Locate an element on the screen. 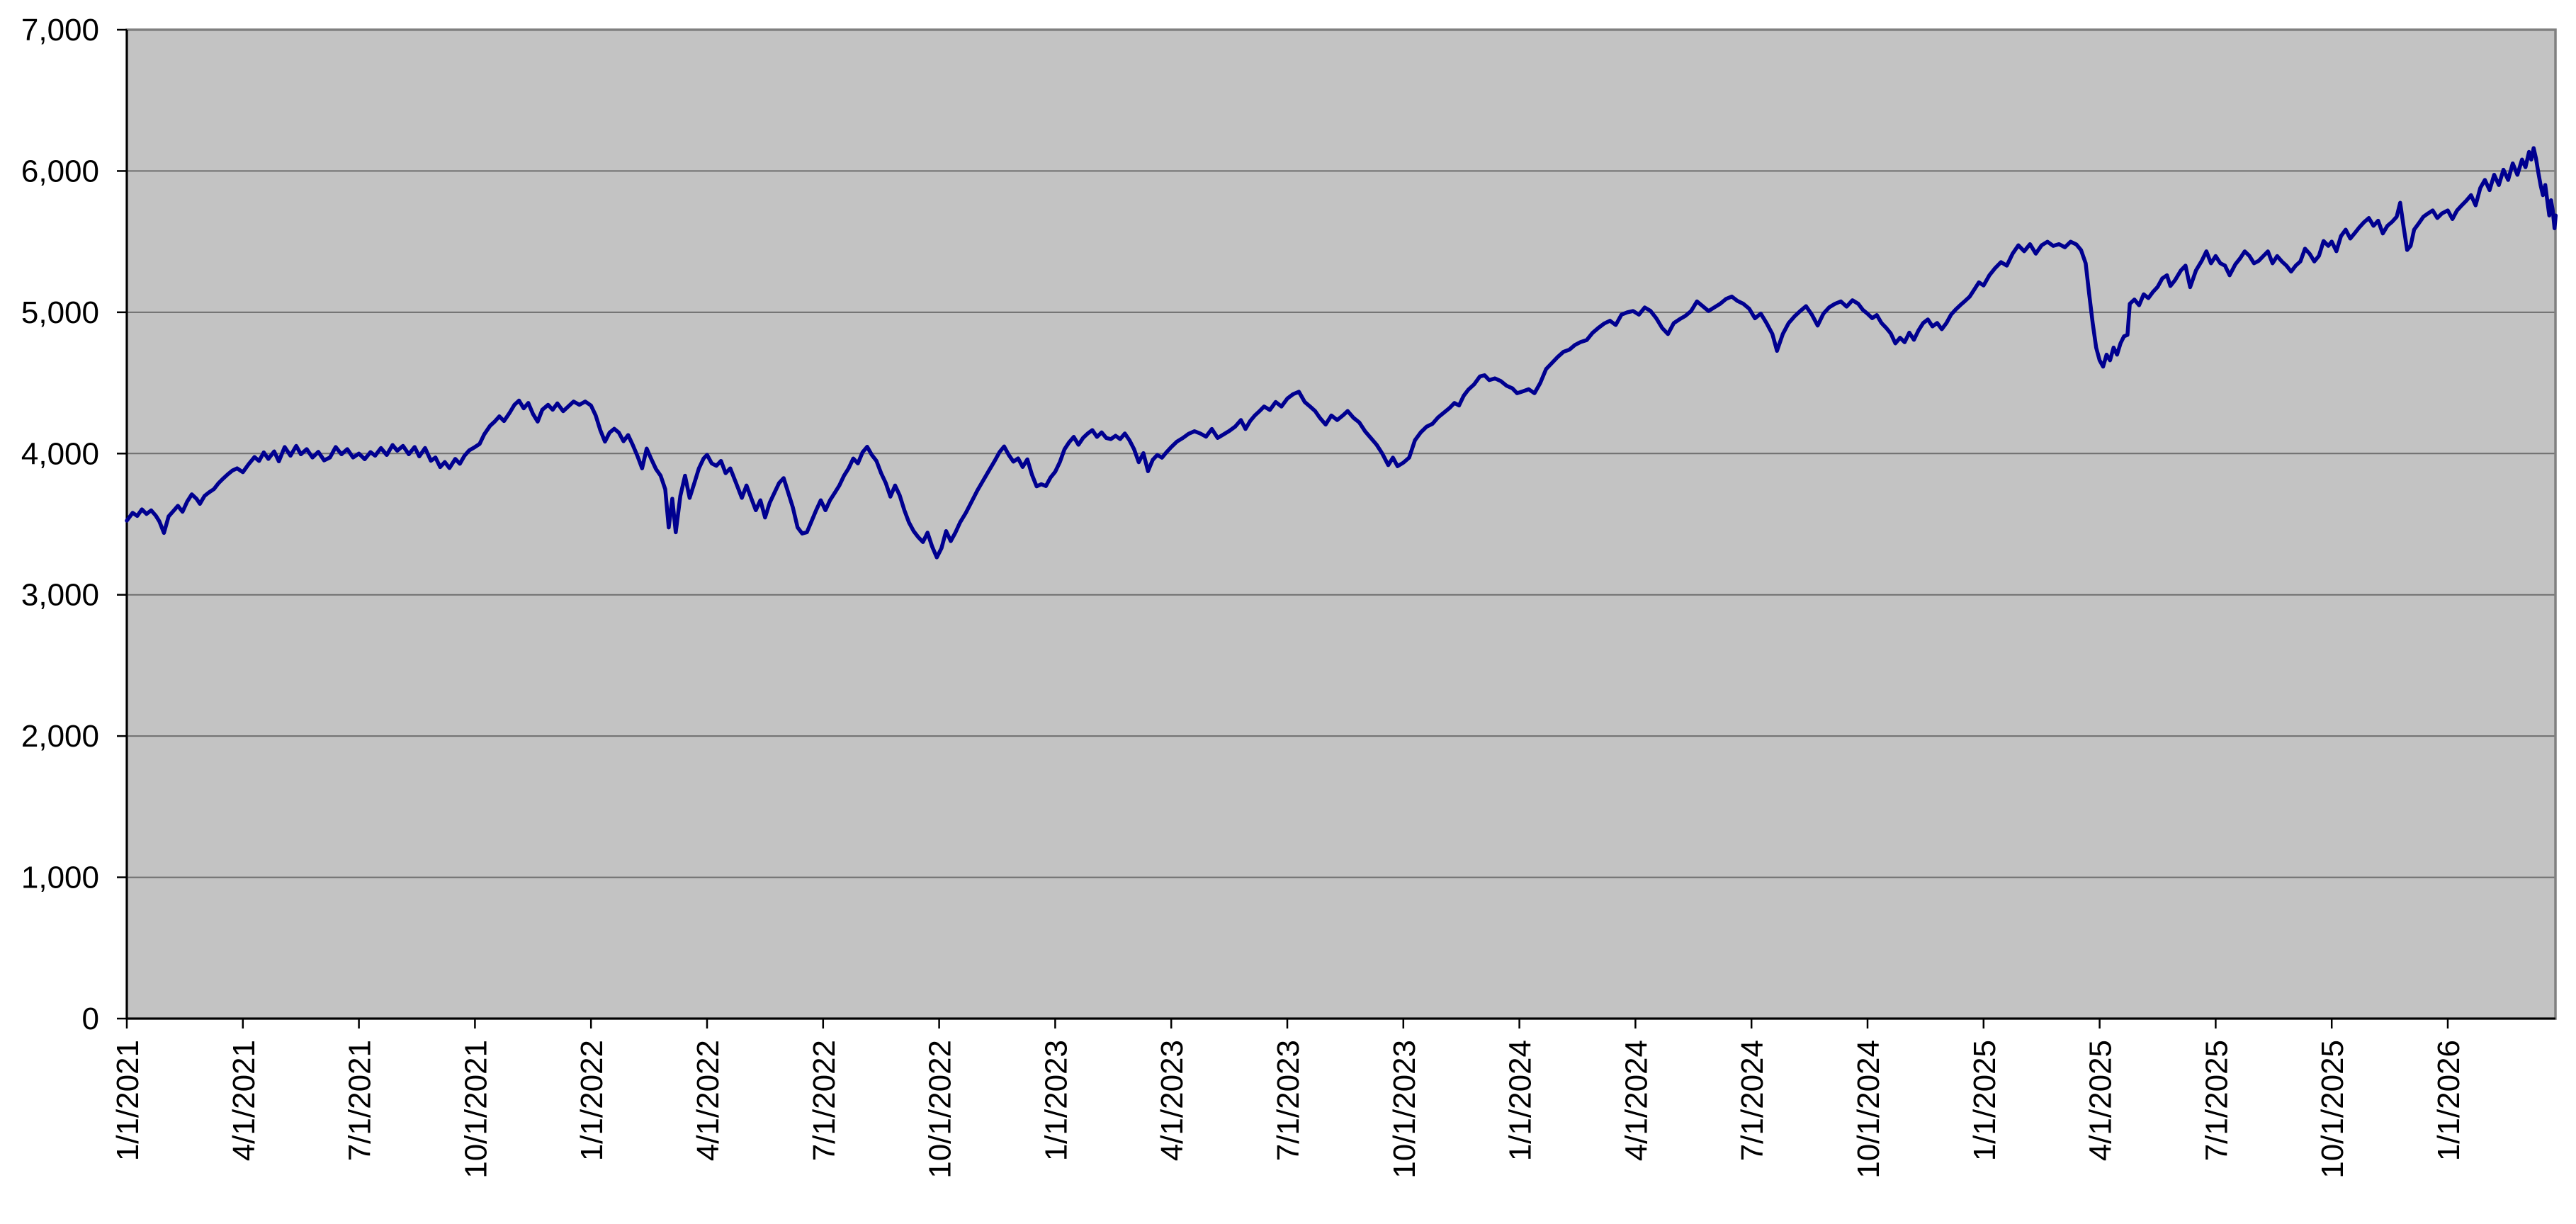 This screenshot has width=2576, height=1224. y-axis-tick-label: 7,000 is located at coordinates (60, 30).